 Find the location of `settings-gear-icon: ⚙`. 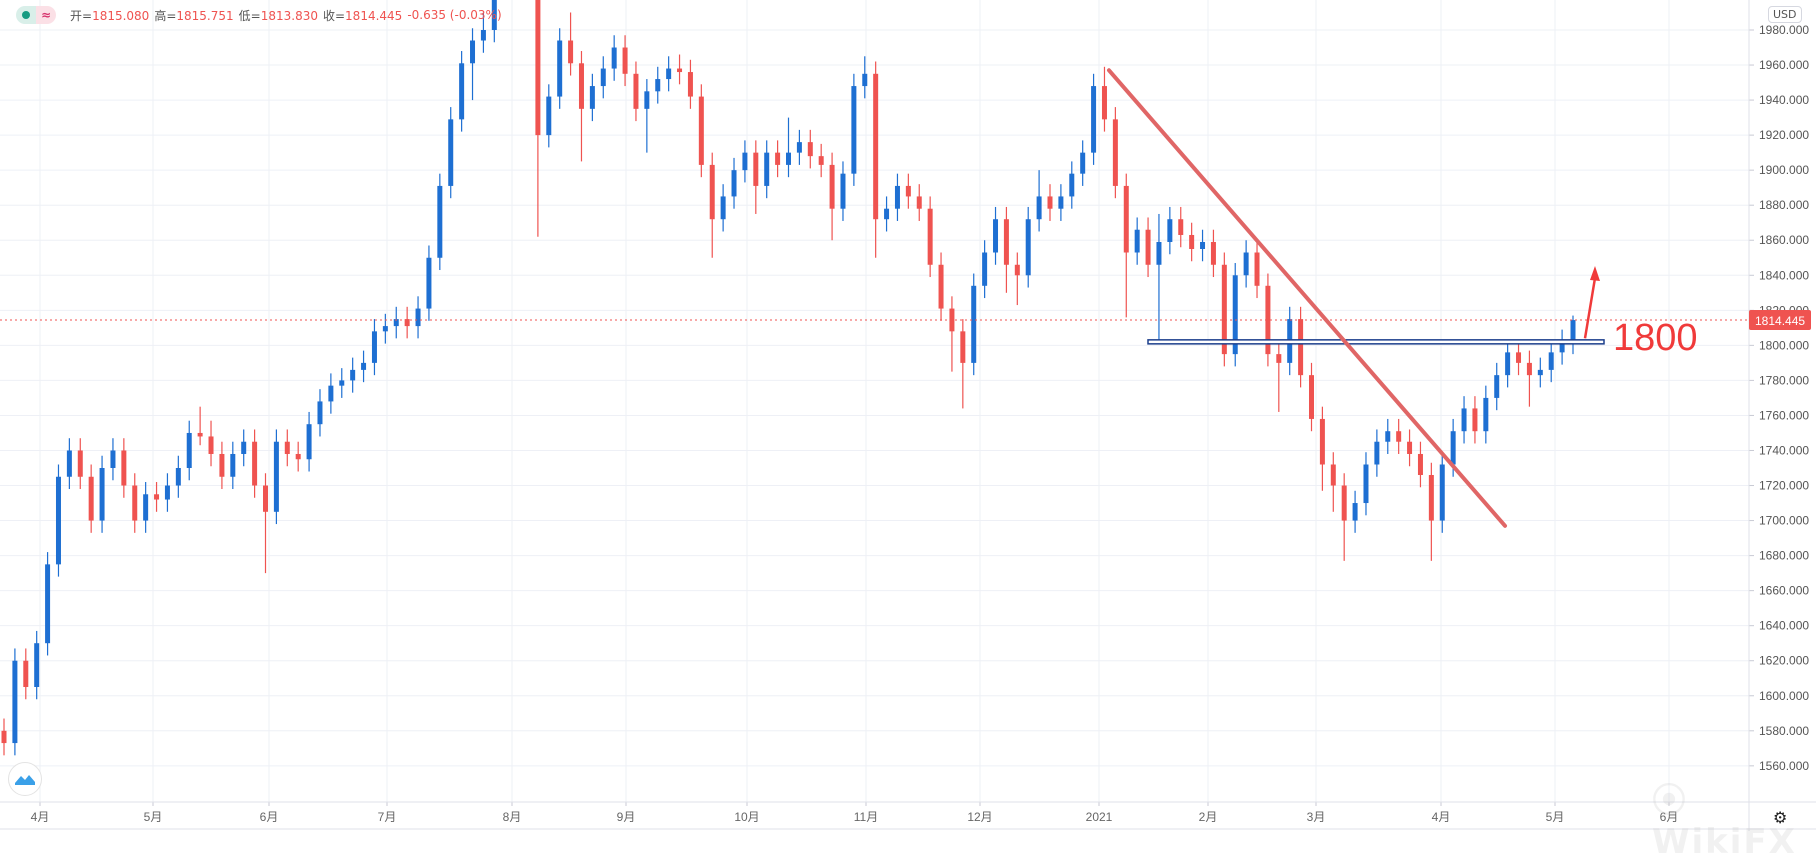

settings-gear-icon: ⚙ is located at coordinates (1780, 817).